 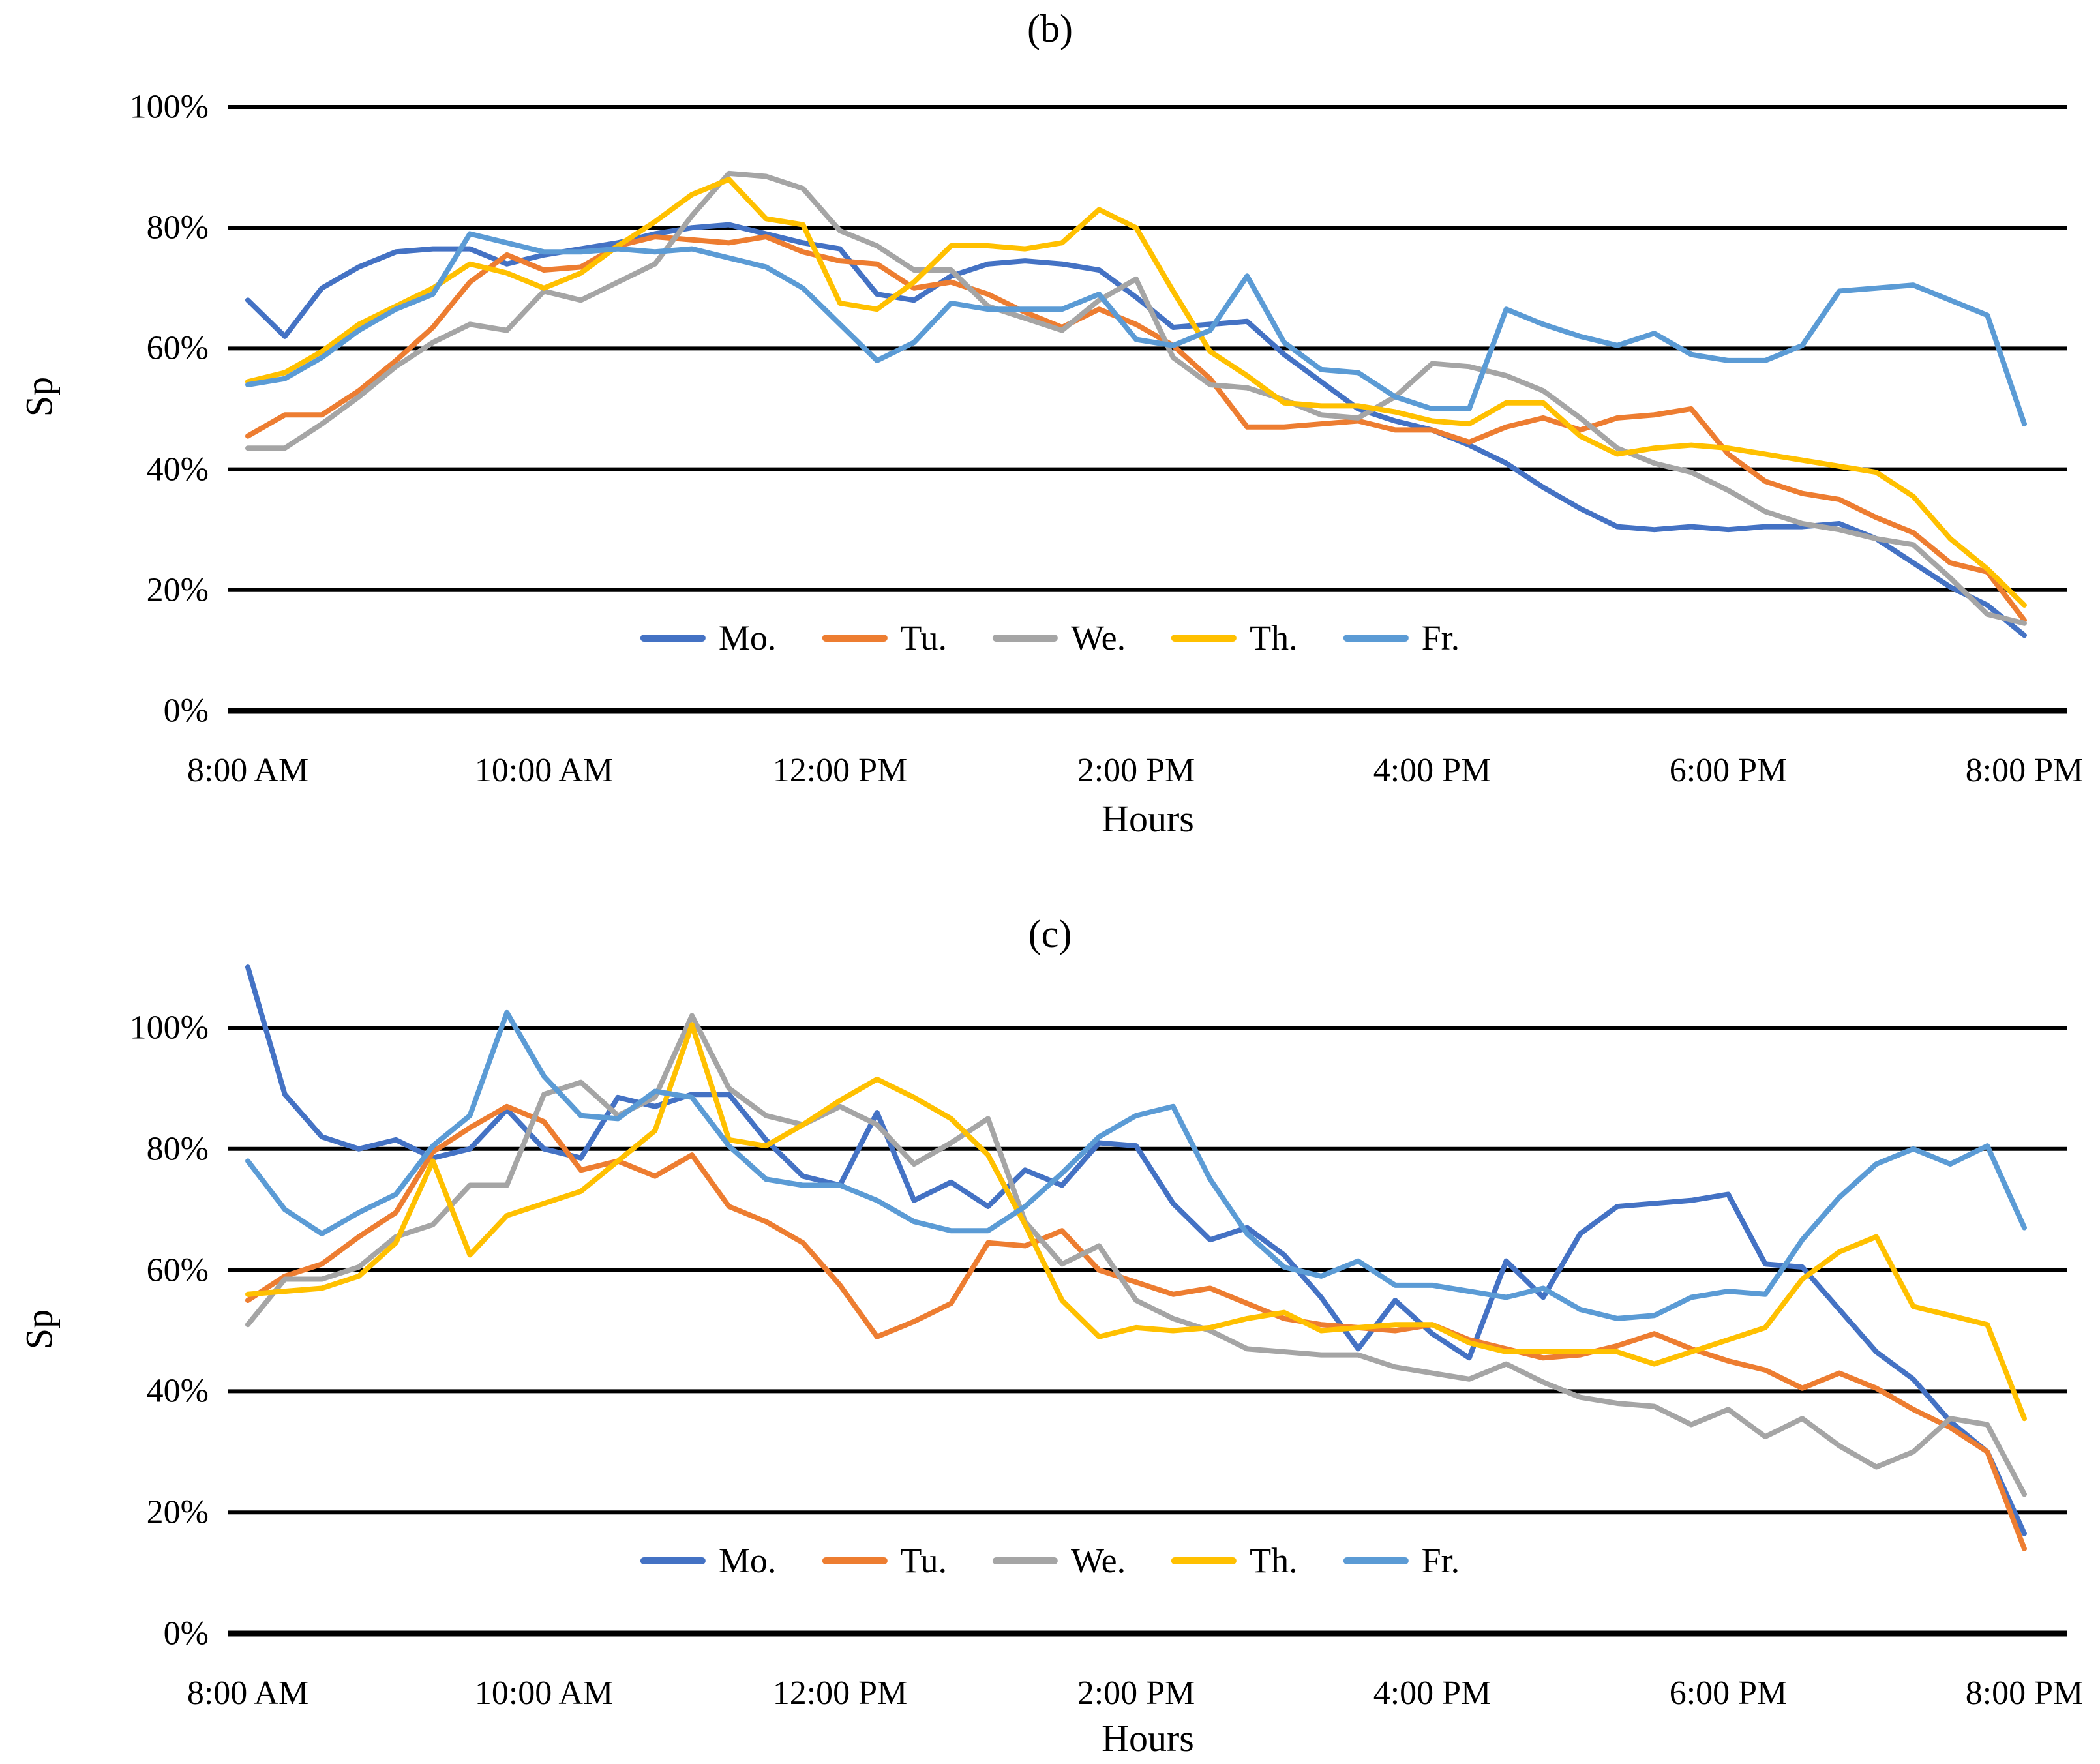 What do you see at coordinates (1050, 933) in the screenshot?
I see `chart-c-title: (c)` at bounding box center [1050, 933].